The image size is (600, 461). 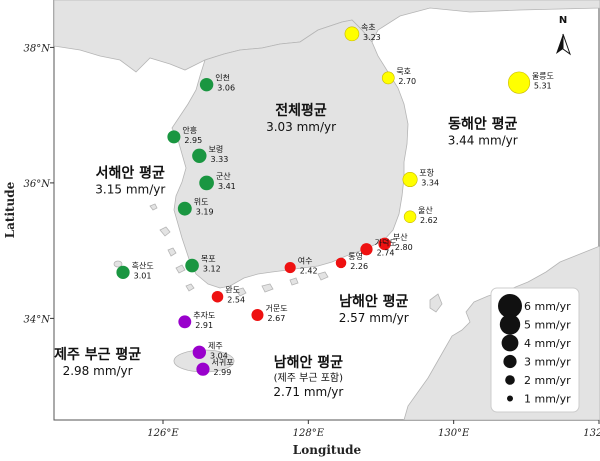 I want to click on station-value: 5.31, so click(x=543, y=86).